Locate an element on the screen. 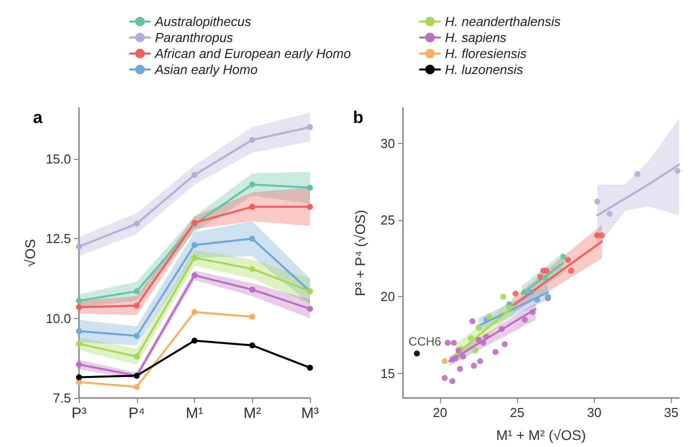 Image resolution: width=689 pixels, height=447 pixels. x-axis-title: M¹ + M² (√OS) is located at coordinates (541, 435).